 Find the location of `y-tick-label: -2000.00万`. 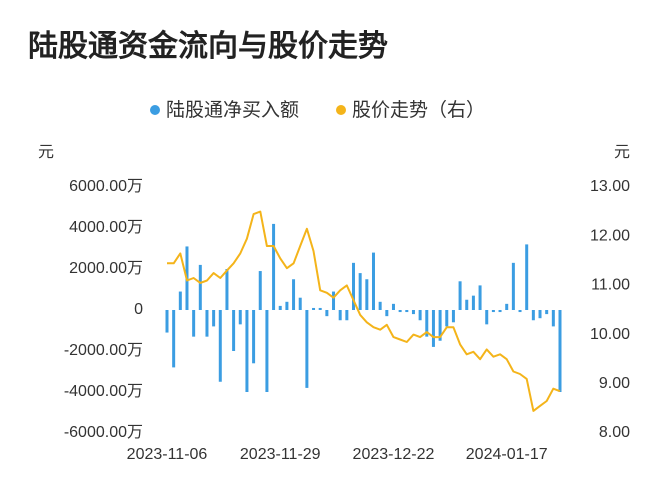

y-tick-label: -2000.00万 is located at coordinates (103, 350).